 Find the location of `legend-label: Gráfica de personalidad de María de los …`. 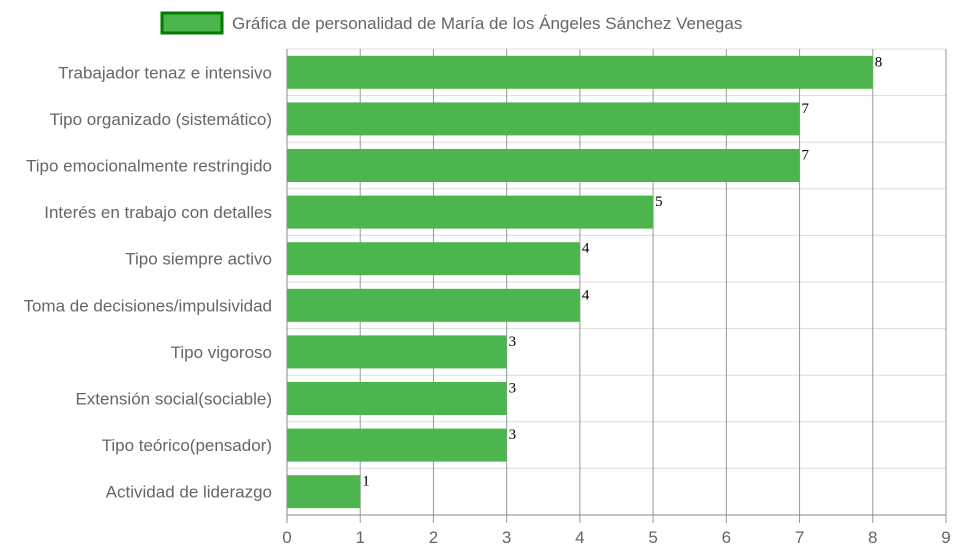

legend-label: Gráfica de personalidad de María de los … is located at coordinates (487, 23).